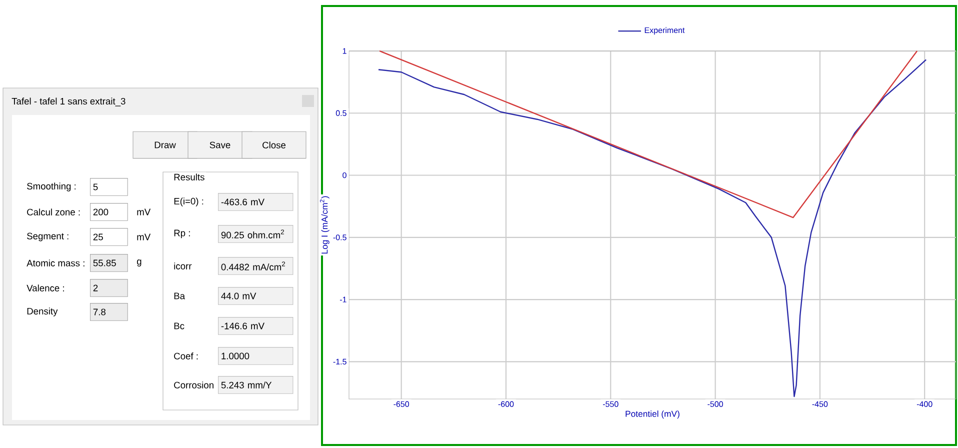 Image resolution: width=958 pixels, height=448 pixels. What do you see at coordinates (194, 385) in the screenshot?
I see `text: Corrosion` at bounding box center [194, 385].